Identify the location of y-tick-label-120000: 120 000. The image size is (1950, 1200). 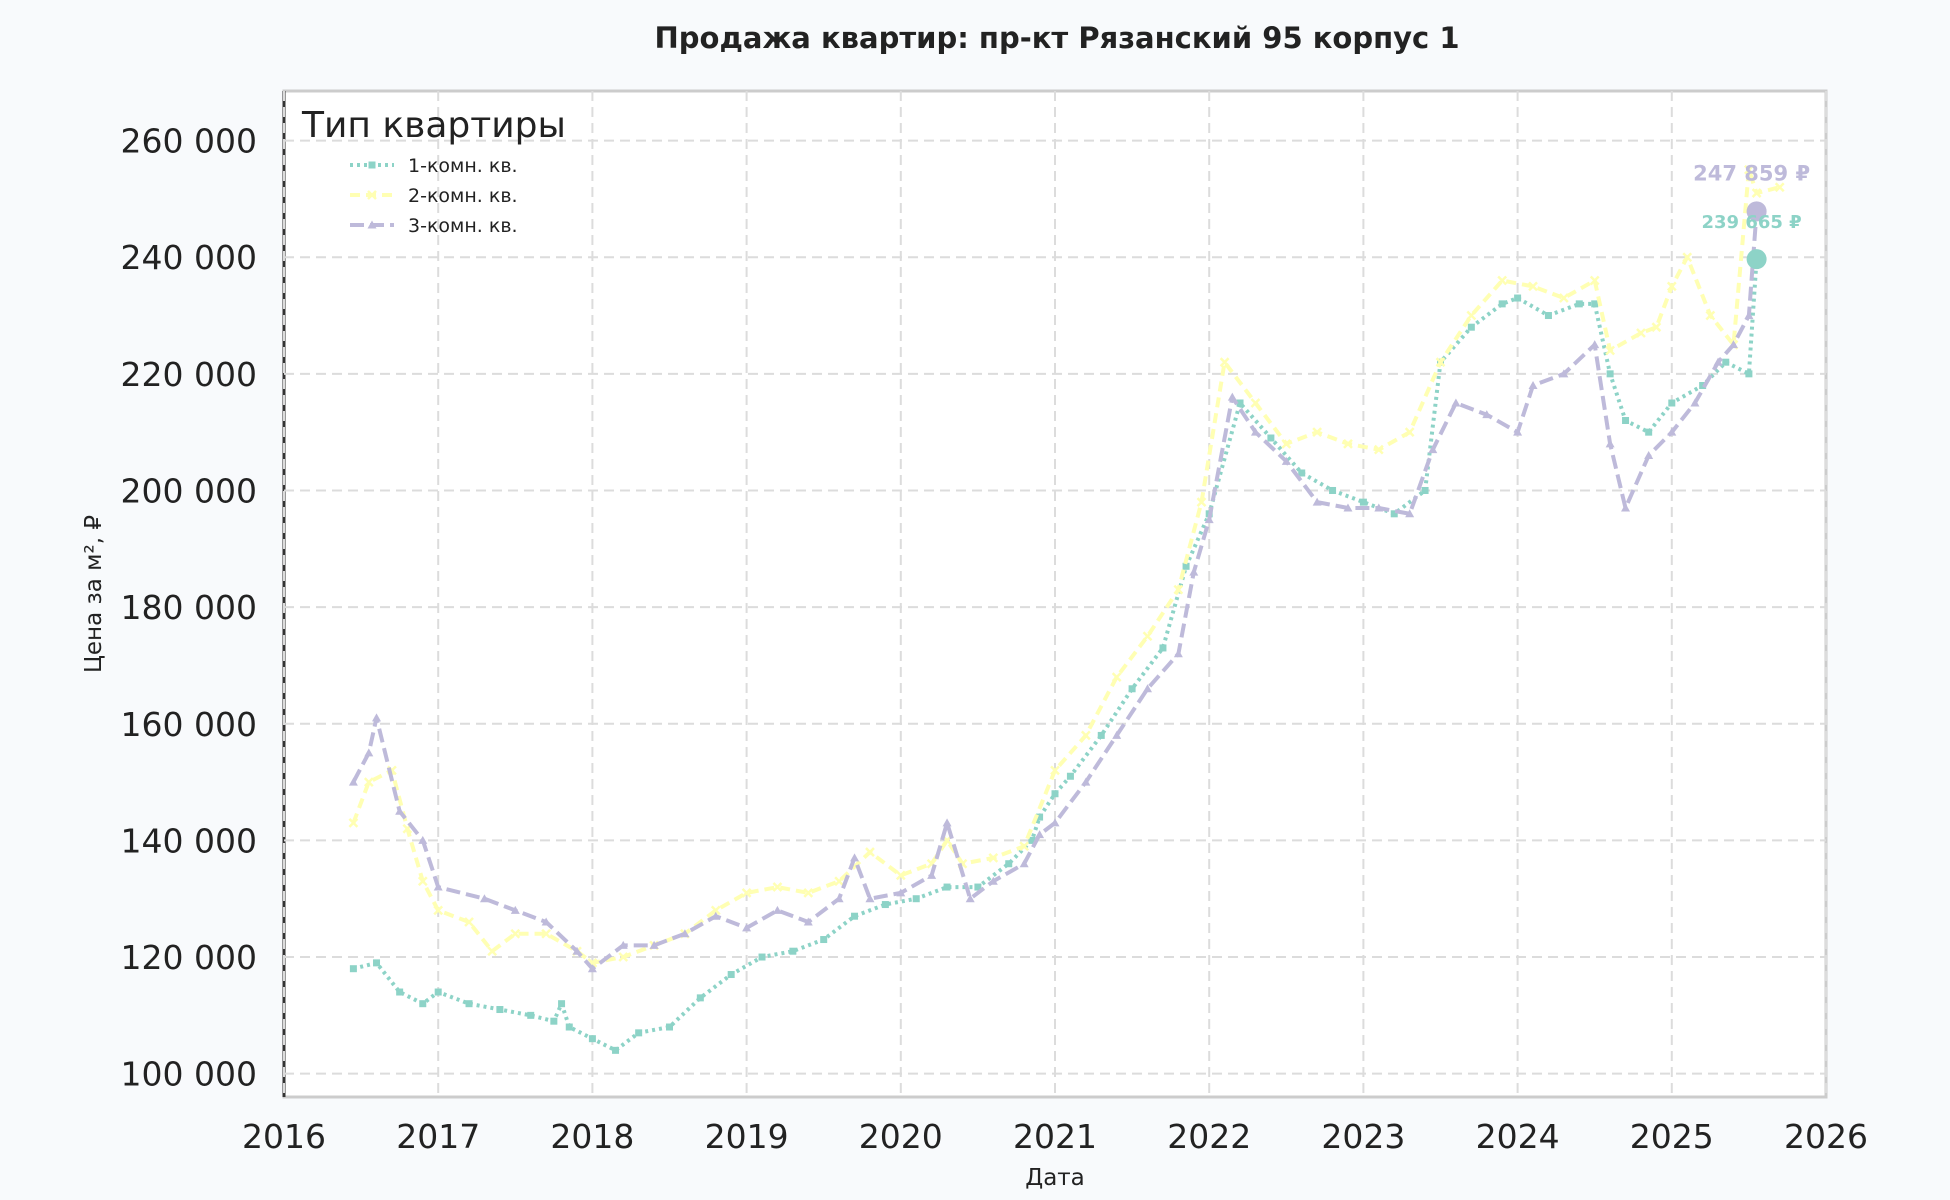
(189, 957).